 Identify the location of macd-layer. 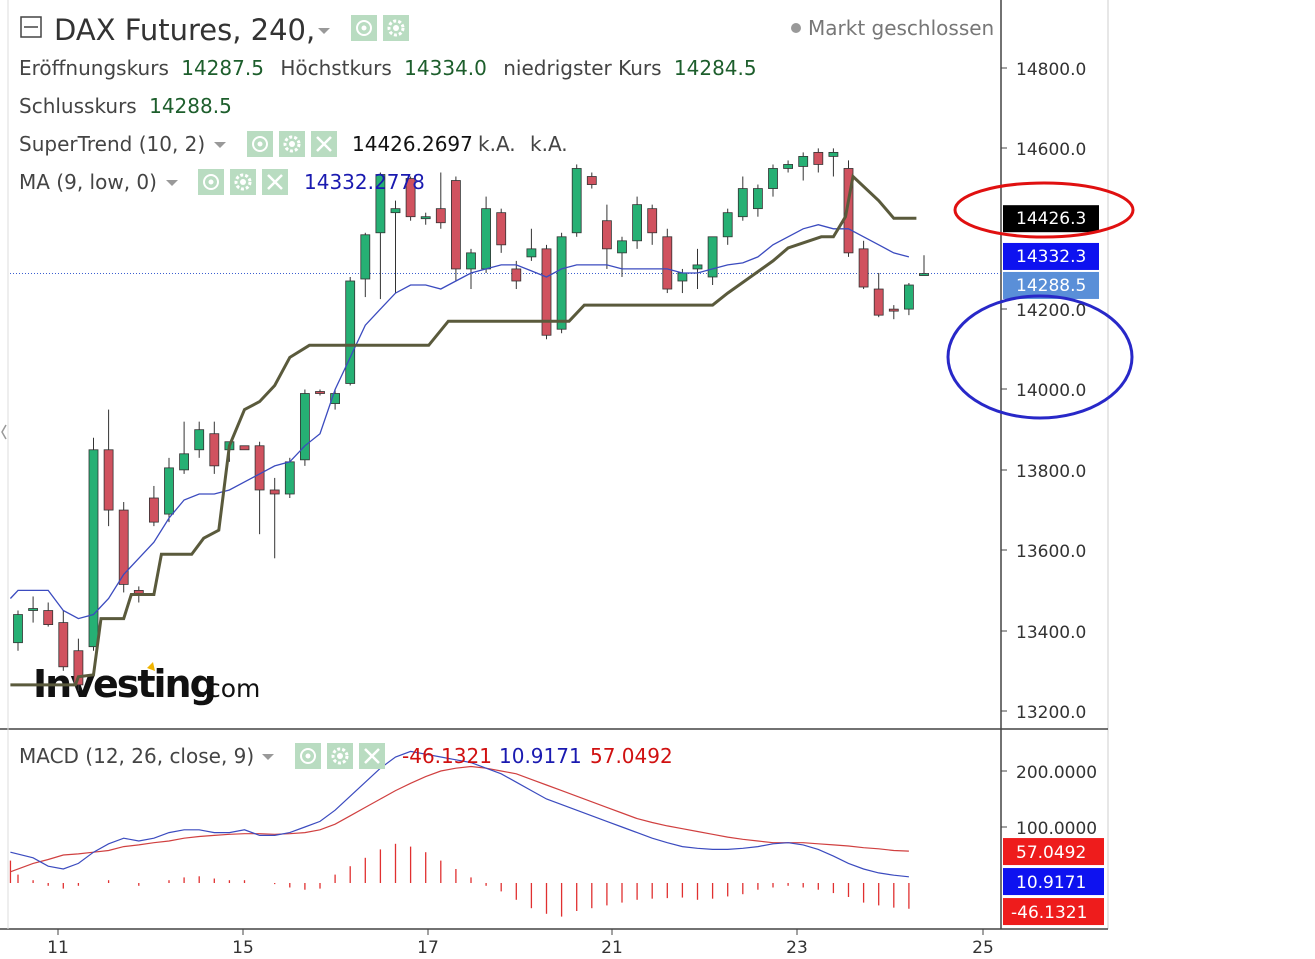
(459, 833).